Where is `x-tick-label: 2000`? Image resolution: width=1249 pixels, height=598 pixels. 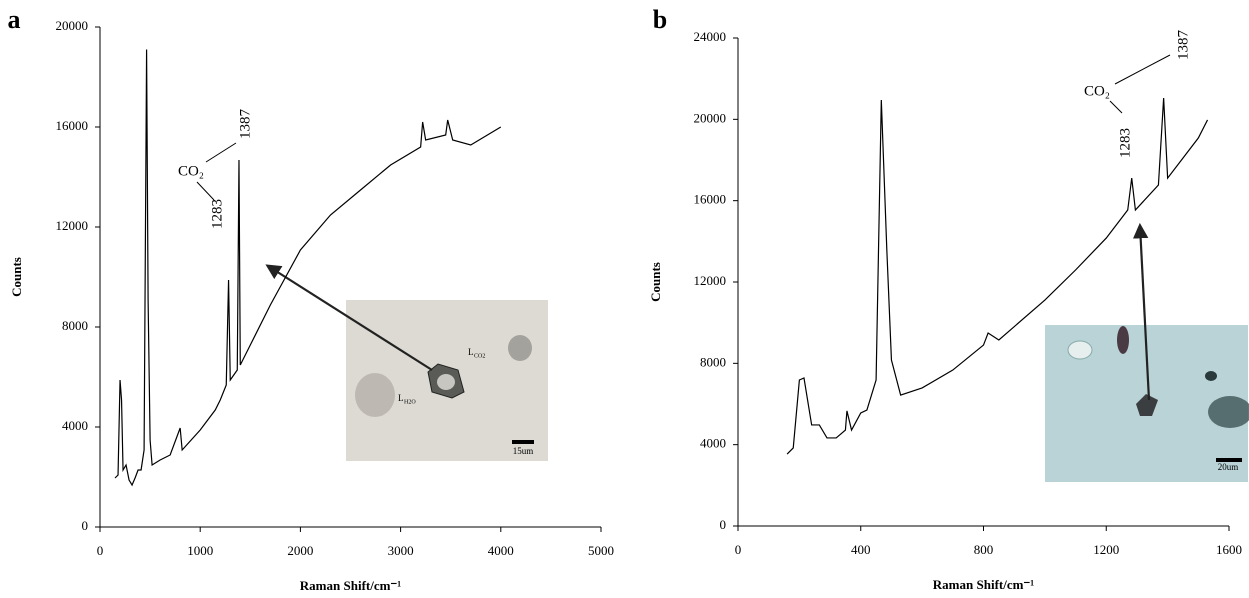
x-tick-label: 2000 is located at coordinates (300, 550).